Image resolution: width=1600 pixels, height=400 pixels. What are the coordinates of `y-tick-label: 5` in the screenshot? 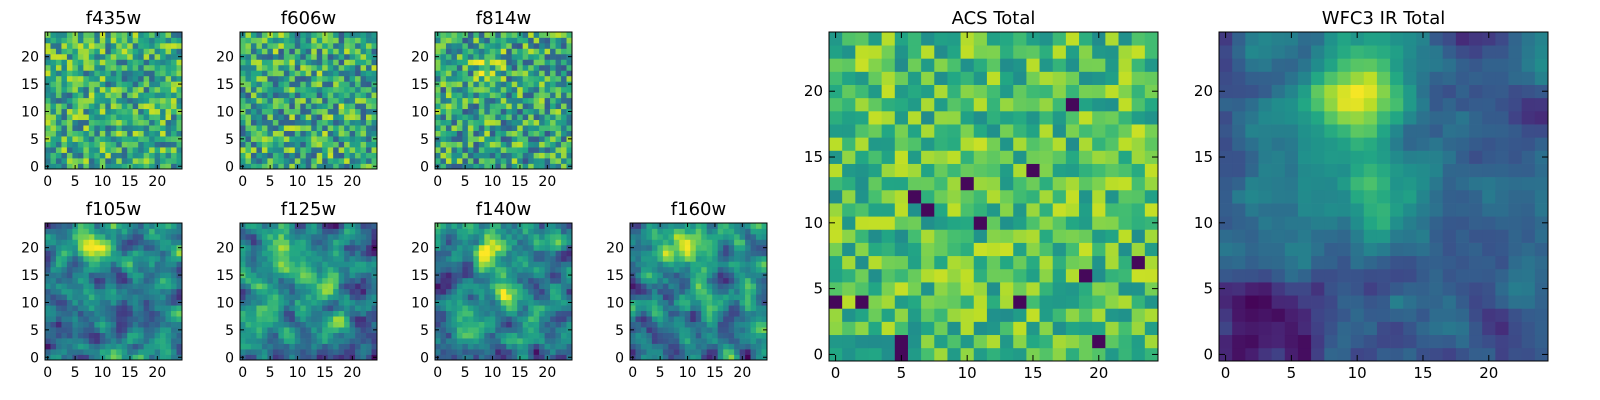 It's located at (229, 331).